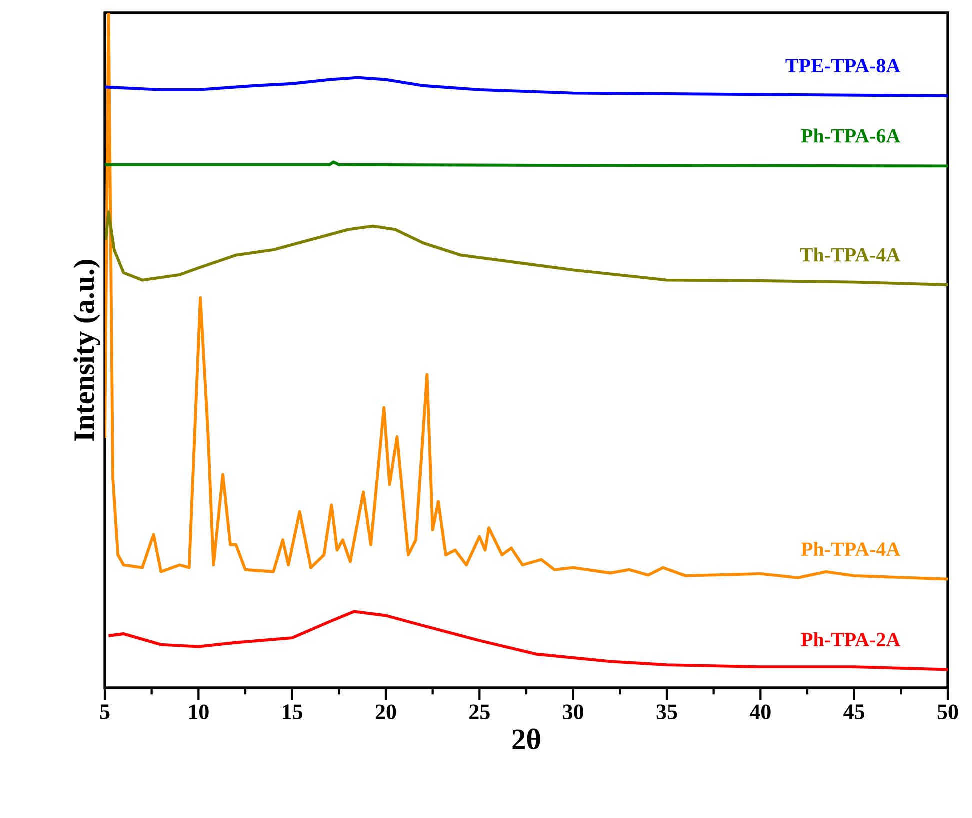 The image size is (972, 818). I want to click on x-tick-label: 35, so click(667, 712).